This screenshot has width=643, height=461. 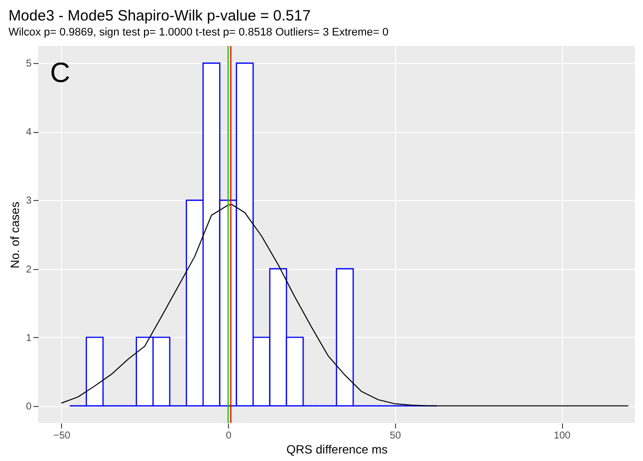 What do you see at coordinates (29, 270) in the screenshot?
I see `y-tick-label: 2` at bounding box center [29, 270].